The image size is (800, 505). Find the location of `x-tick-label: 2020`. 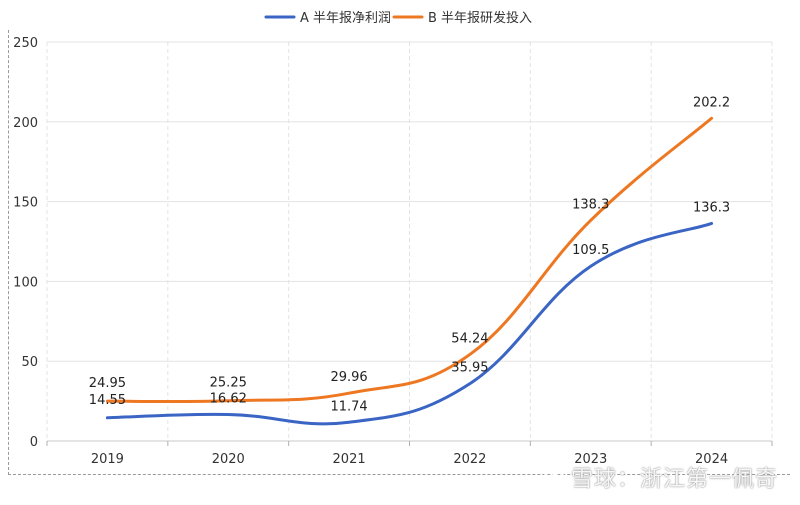

x-tick-label: 2020 is located at coordinates (228, 459).